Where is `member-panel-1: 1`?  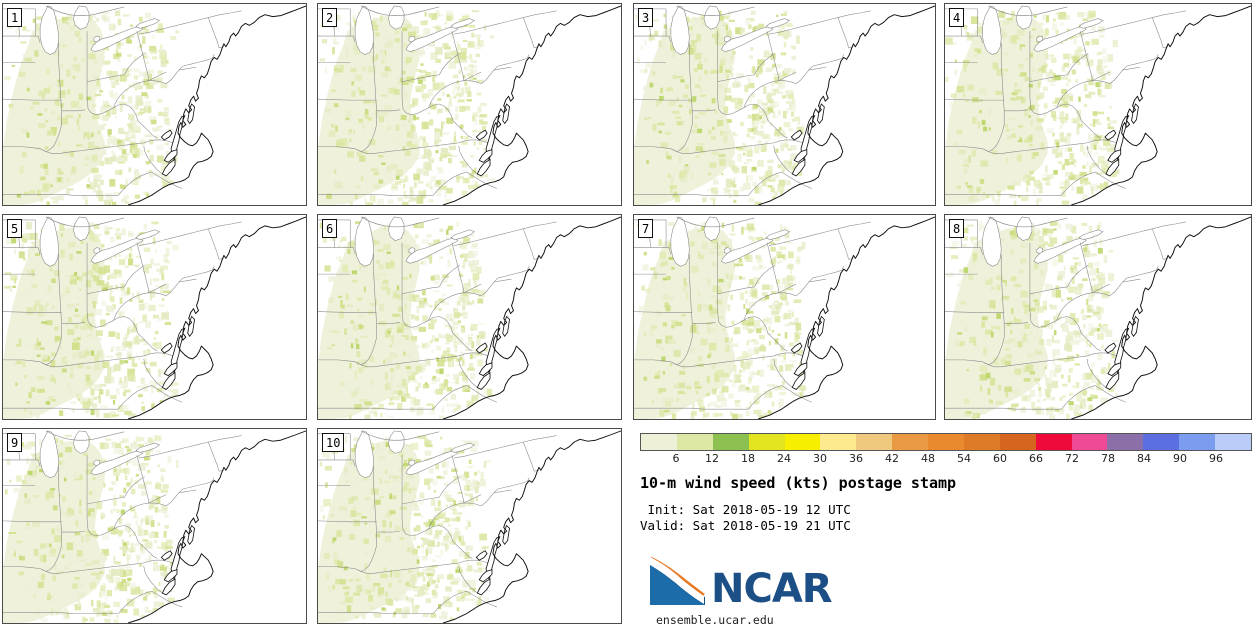
member-panel-1: 1 is located at coordinates (154, 104).